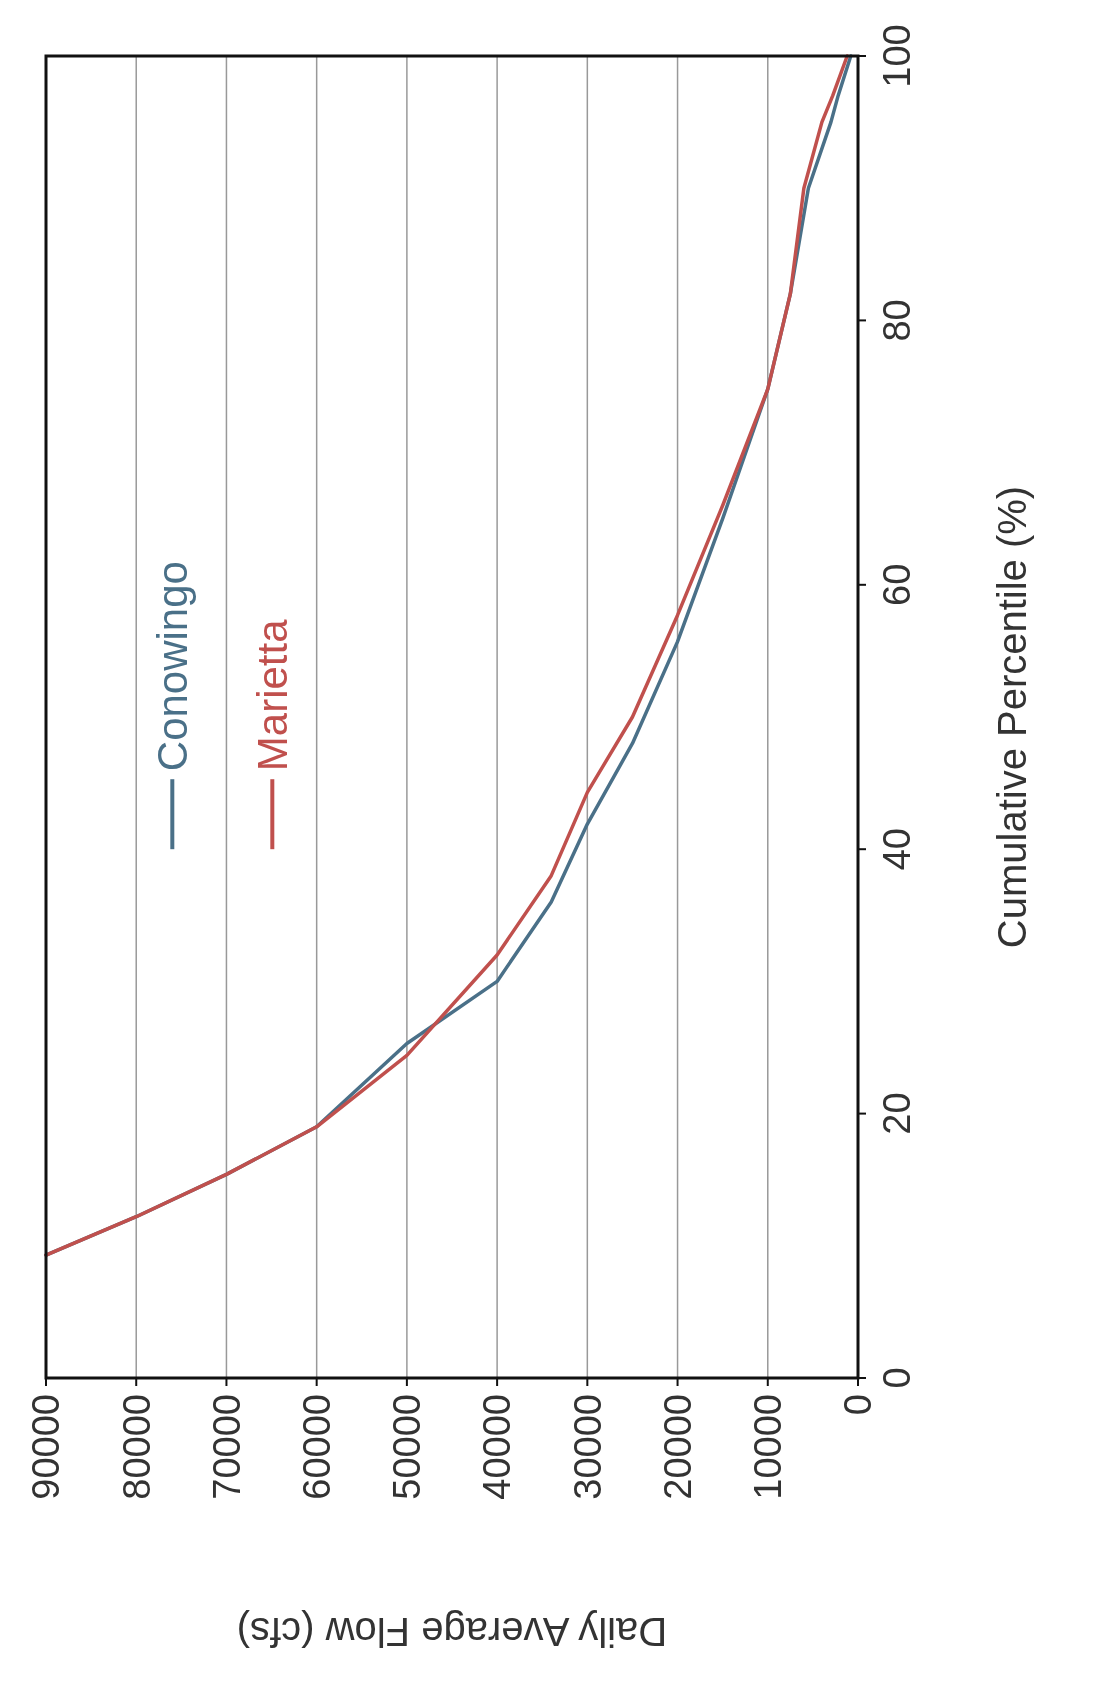 The image size is (1094, 1686). What do you see at coordinates (136, 1447) in the screenshot?
I see `x-tick-label: 80000` at bounding box center [136, 1447].